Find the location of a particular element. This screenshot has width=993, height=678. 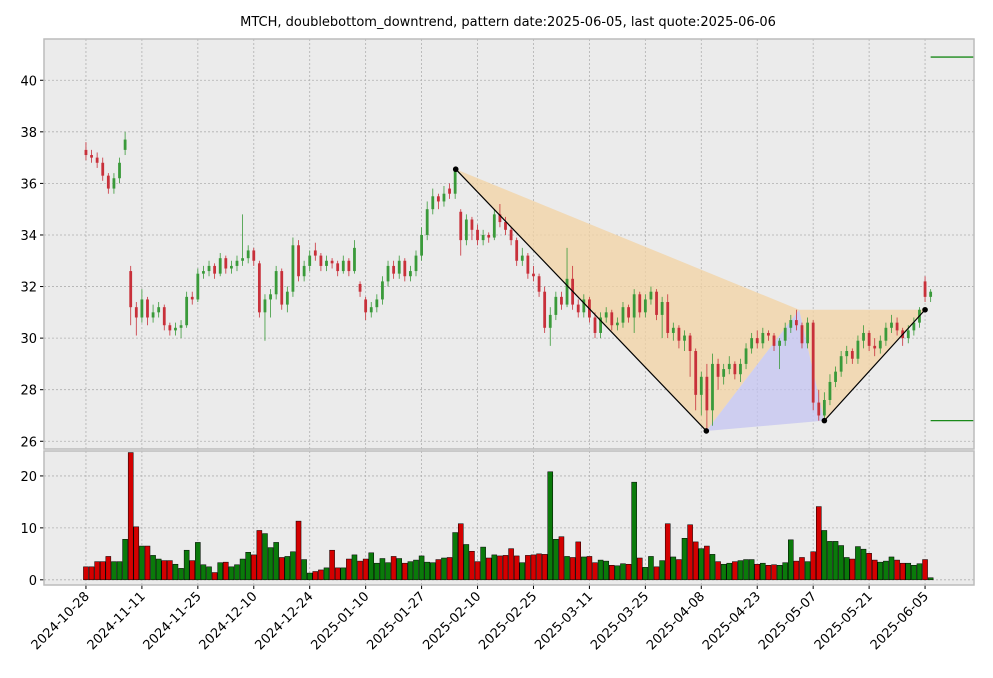

x-tick-label: 2025-05-21 is located at coordinates (844, 621).